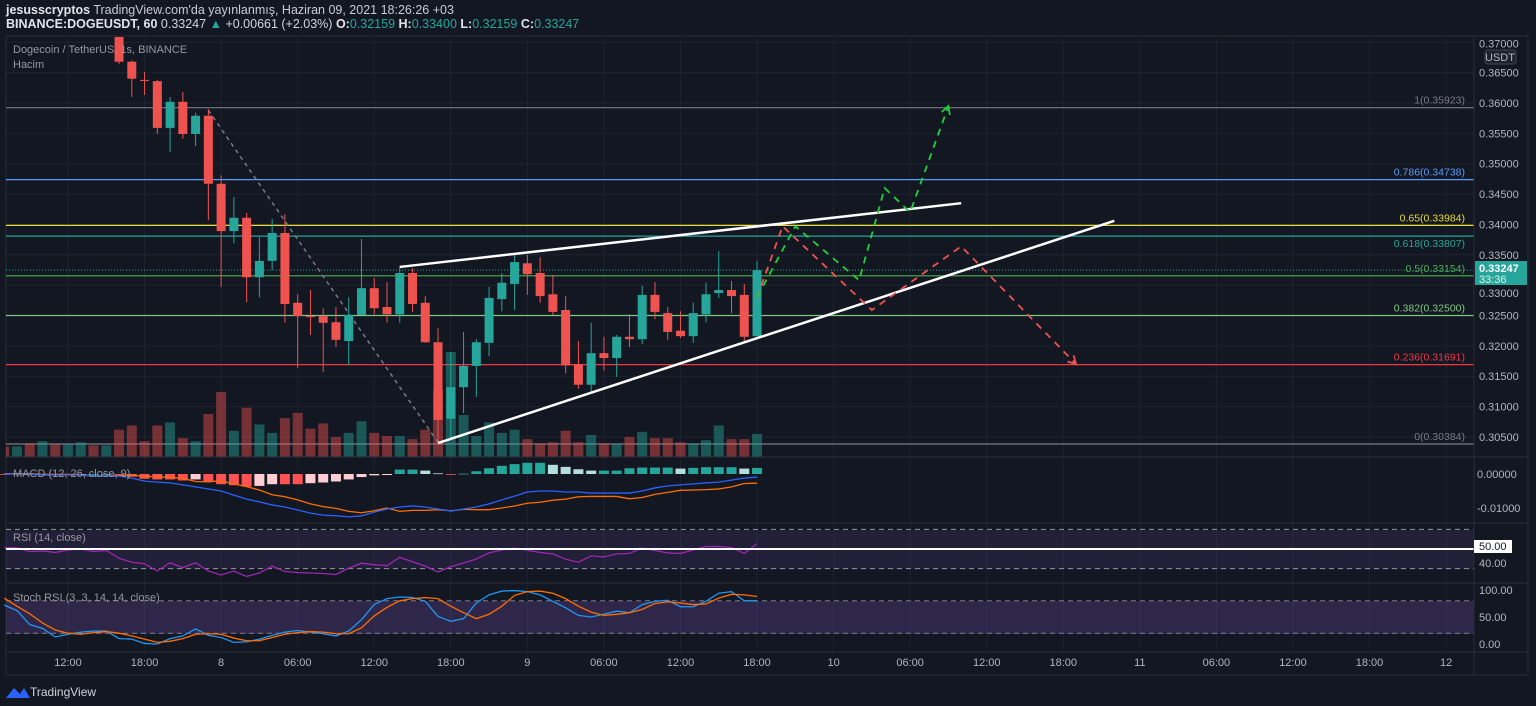  What do you see at coordinates (1499, 134) in the screenshot?
I see `price-tick-label: 0.35500` at bounding box center [1499, 134].